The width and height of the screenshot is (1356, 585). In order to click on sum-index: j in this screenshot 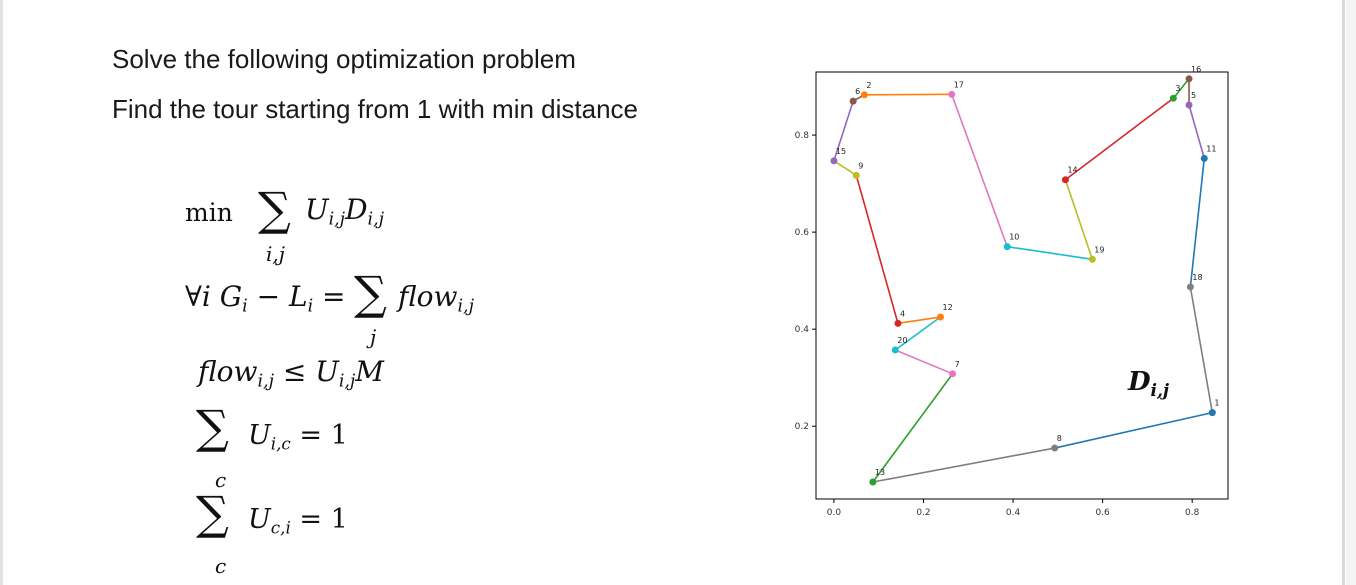, I will do `click(373, 337)`.